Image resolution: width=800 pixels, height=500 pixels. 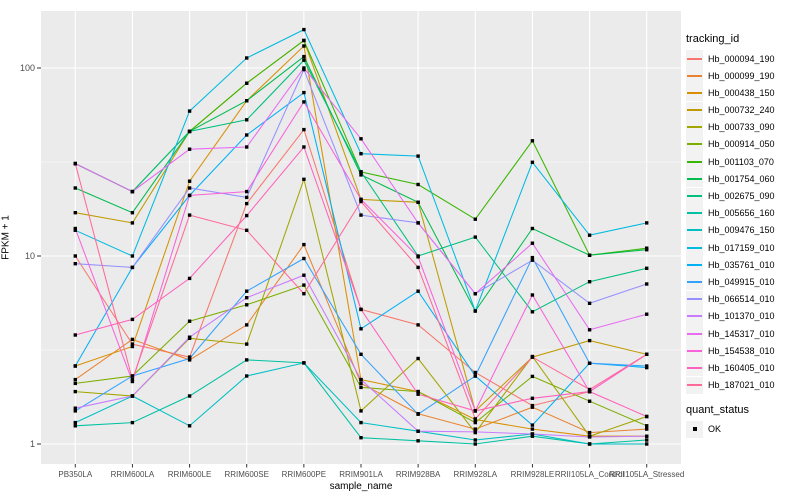 What do you see at coordinates (741, 316) in the screenshot?
I see `legend-item-label: Hb_101370_010` at bounding box center [741, 316].